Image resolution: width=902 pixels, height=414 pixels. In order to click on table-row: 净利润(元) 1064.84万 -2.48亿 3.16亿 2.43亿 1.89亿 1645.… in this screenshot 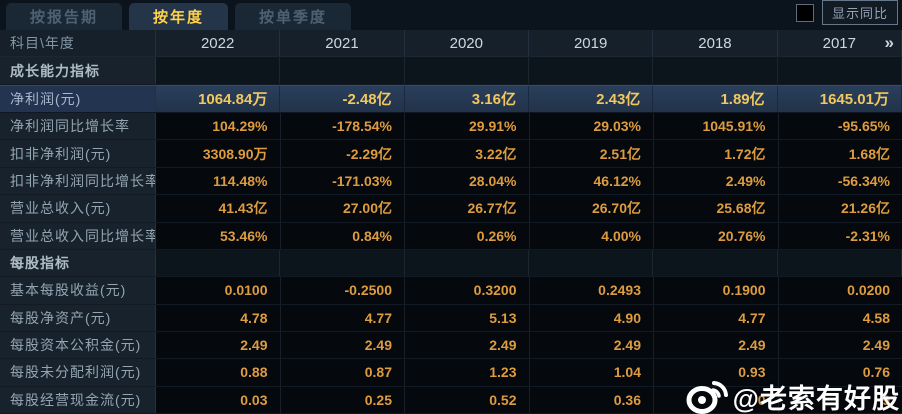, I will do `click(451, 99)`.